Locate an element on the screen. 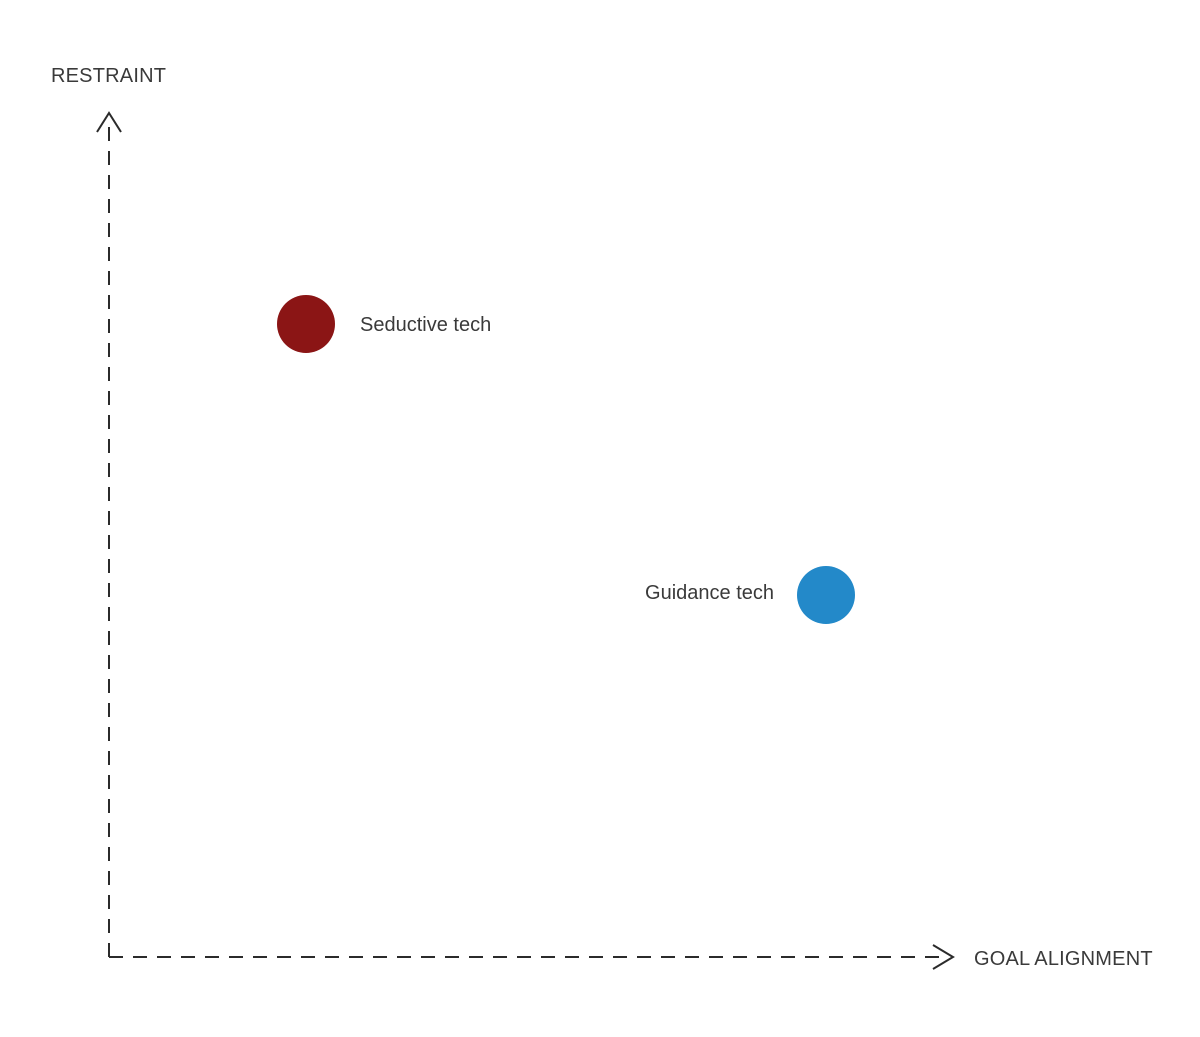 This screenshot has width=1200, height=1037. x-axis-label: GOAL ALIGNMENT is located at coordinates (1063, 959).